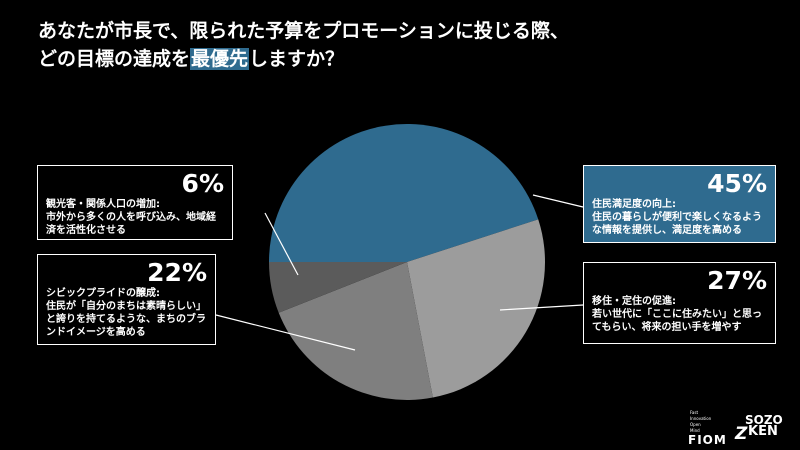 The image size is (800, 450). I want to click on category-description: 市外から多くの人を呼び込み、地域経済を活性化させる, so click(131, 224).